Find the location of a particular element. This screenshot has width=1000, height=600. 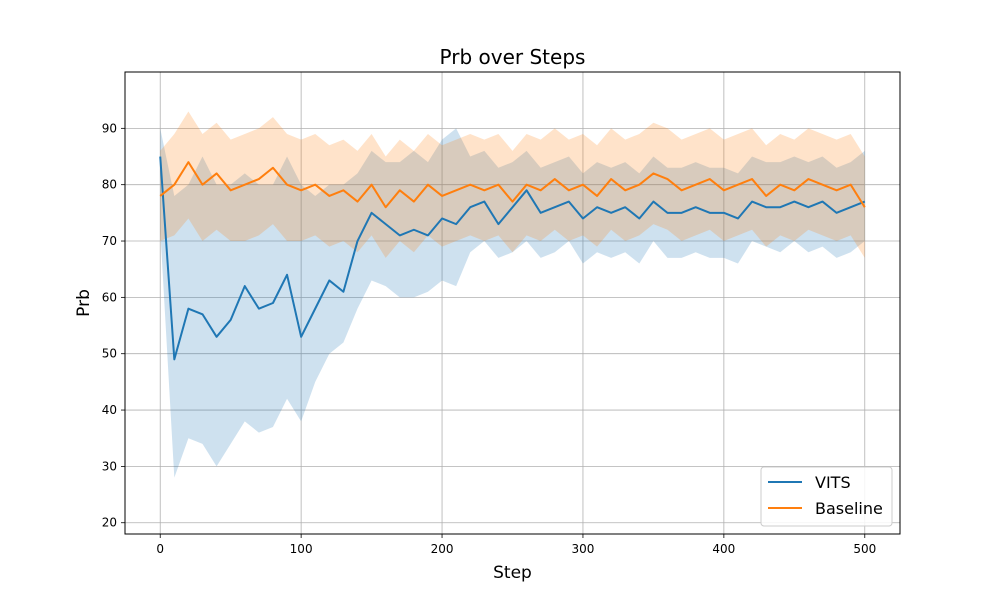

x-tick-label: 300 is located at coordinates (583, 549).